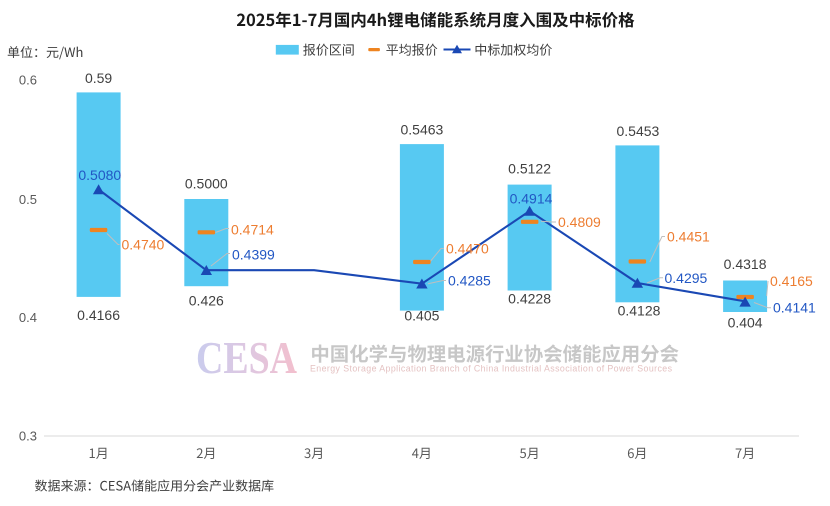 The image size is (830, 506). I want to click on svg-text: 0.5, so click(28, 199).